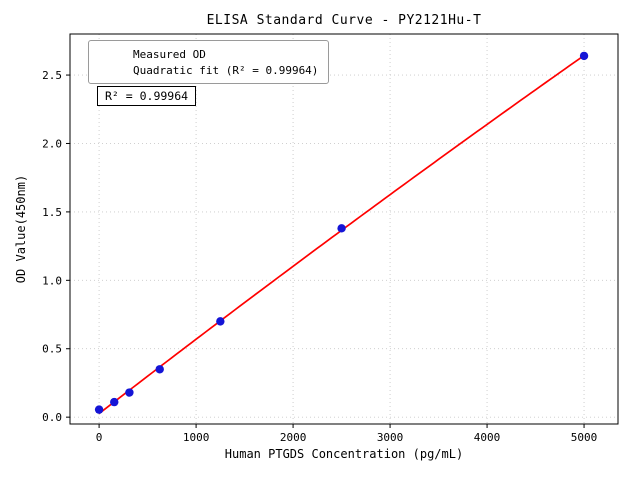  What do you see at coordinates (584, 437) in the screenshot?
I see `svg-text: 5000` at bounding box center [584, 437].